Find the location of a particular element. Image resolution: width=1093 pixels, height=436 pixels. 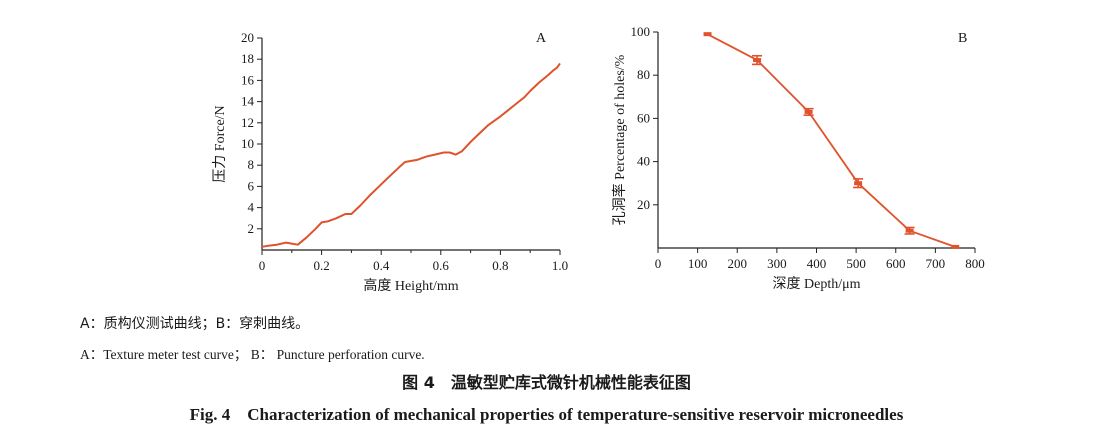

chart2-y-tick-label: 60 is located at coordinates (643, 117).